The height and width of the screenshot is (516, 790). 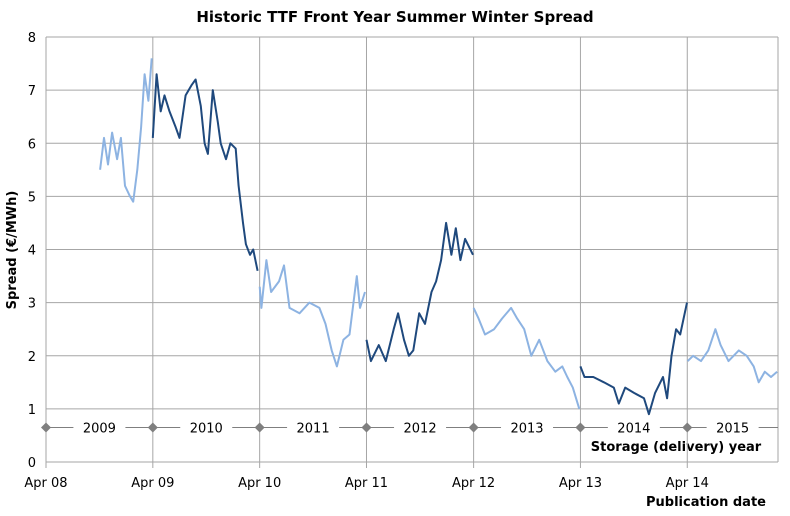 What do you see at coordinates (32, 91) in the screenshot?
I see `y-tick-label: 7` at bounding box center [32, 91].